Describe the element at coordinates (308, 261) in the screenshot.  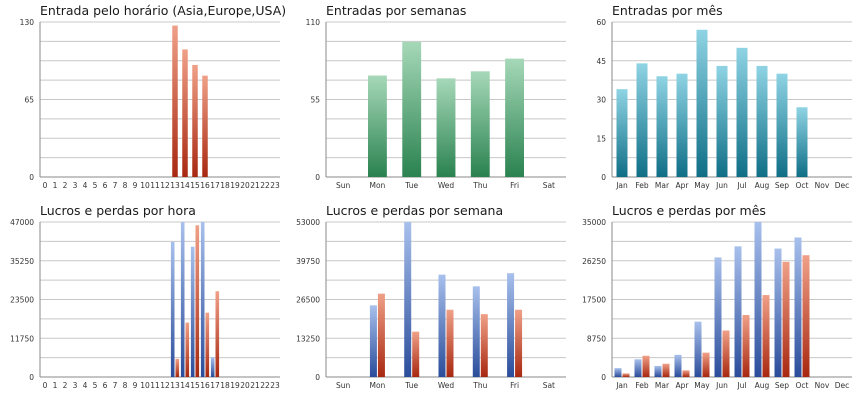
I see `y-tick-label: 39750` at that location.